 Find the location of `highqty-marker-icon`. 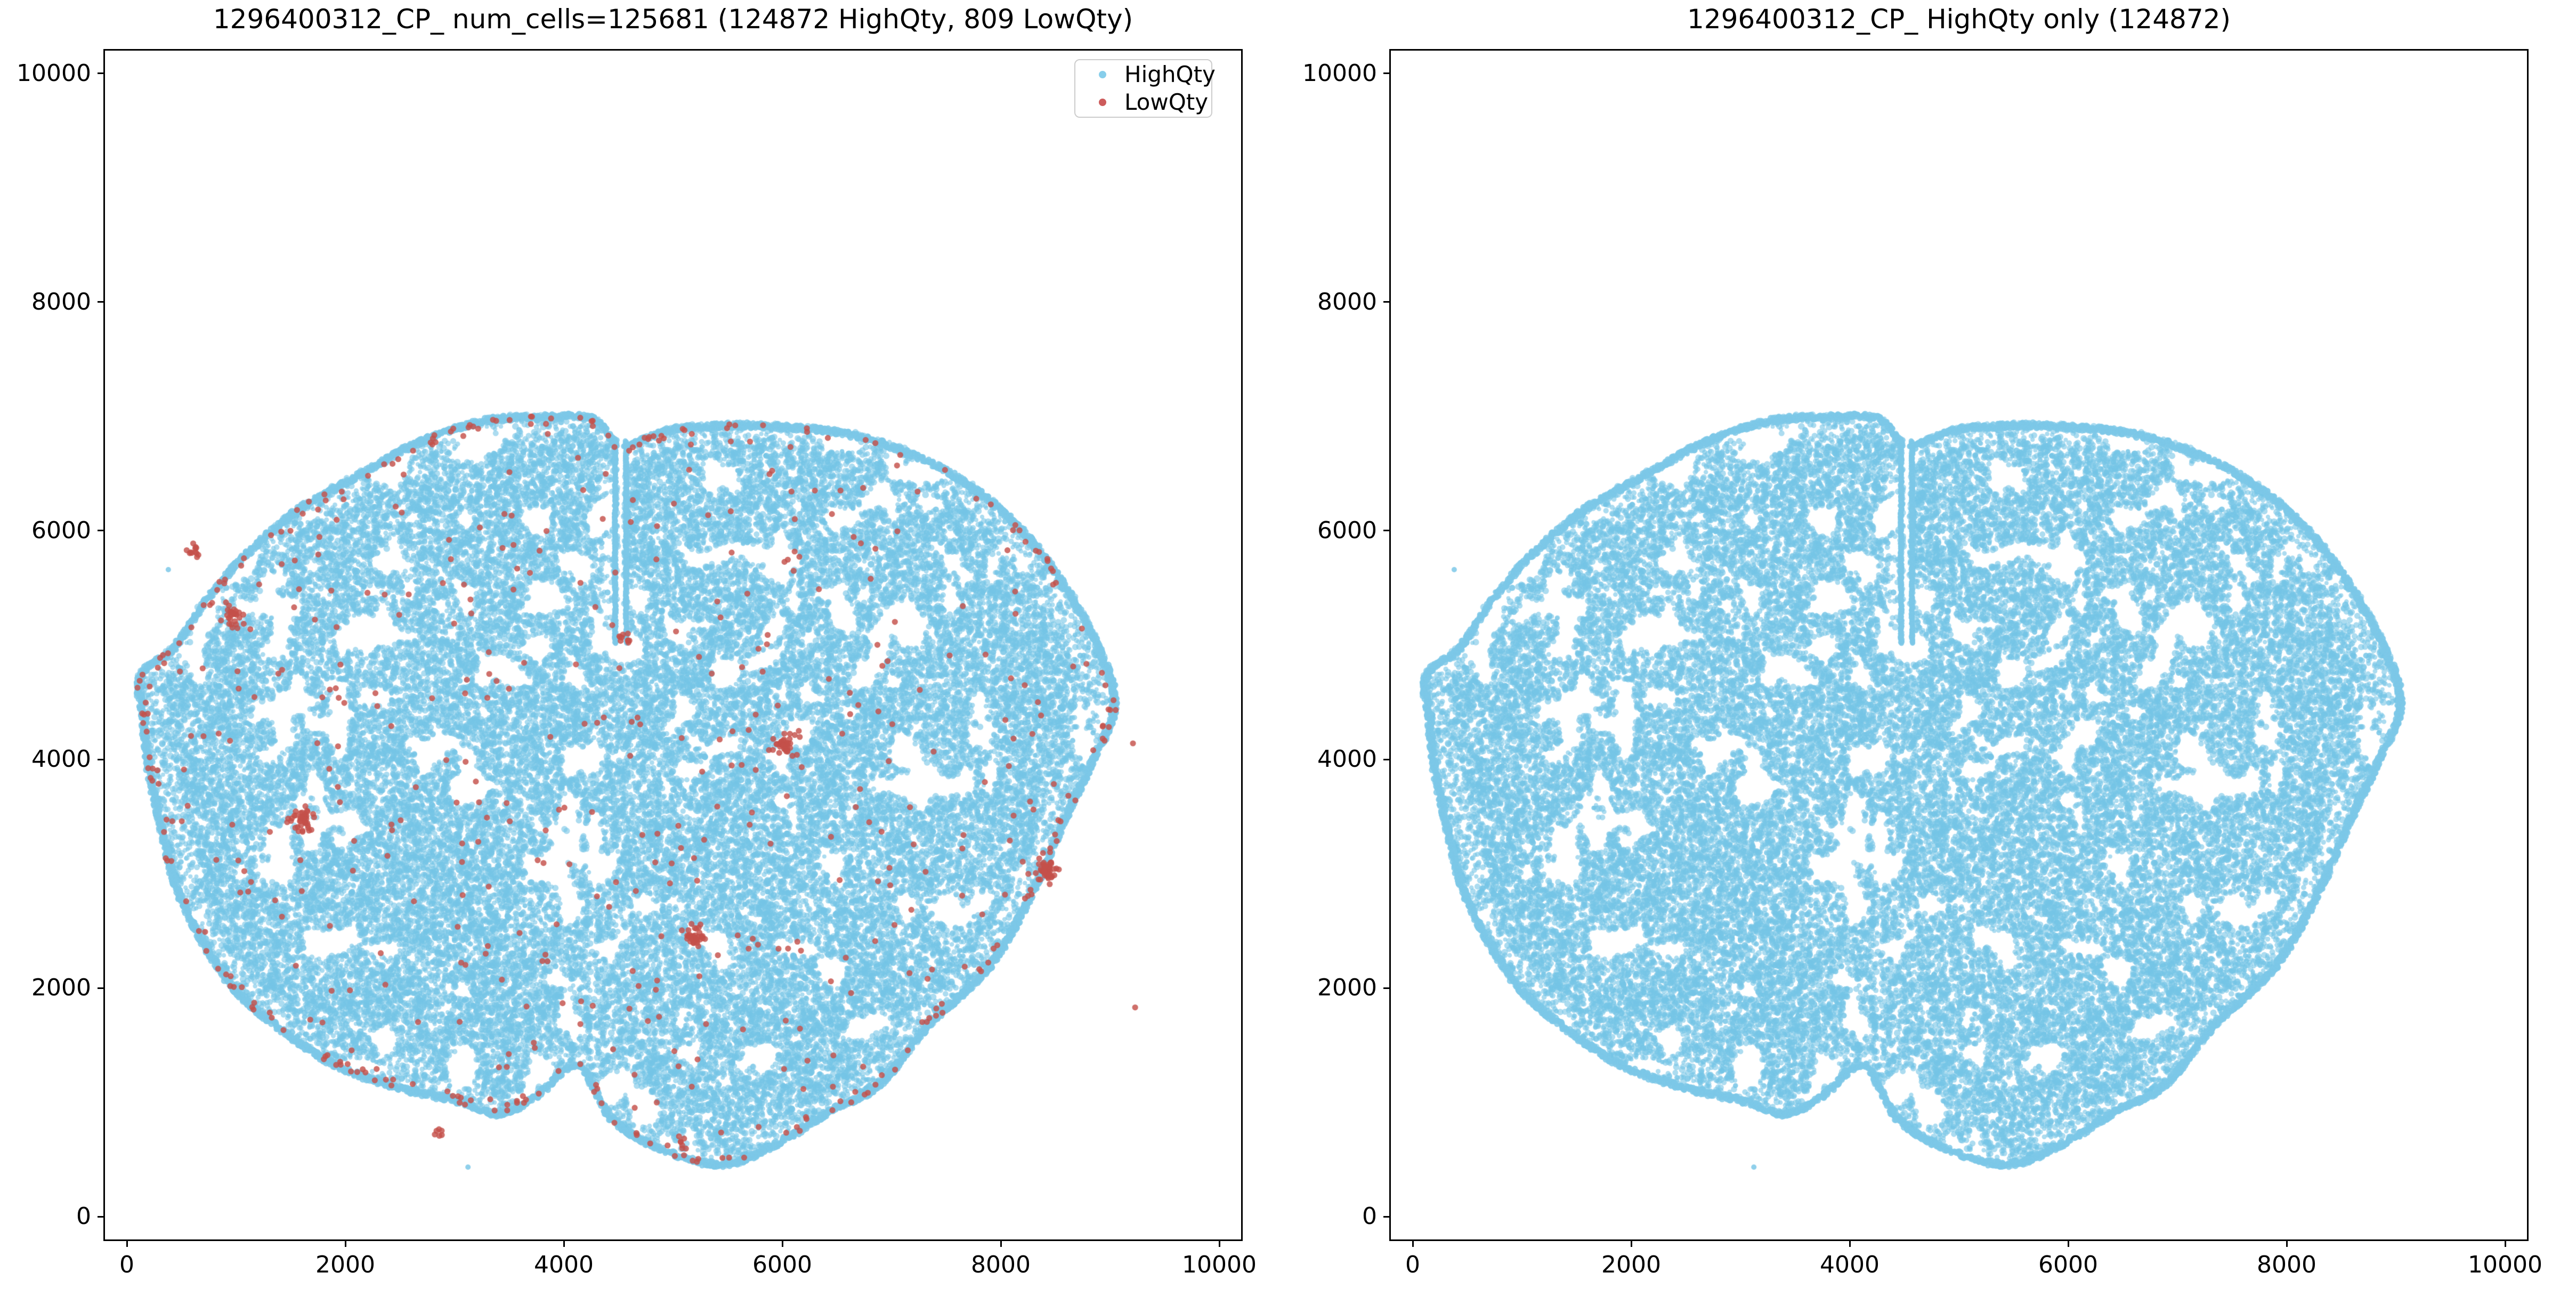

highqty-marker-icon is located at coordinates (1102, 74).